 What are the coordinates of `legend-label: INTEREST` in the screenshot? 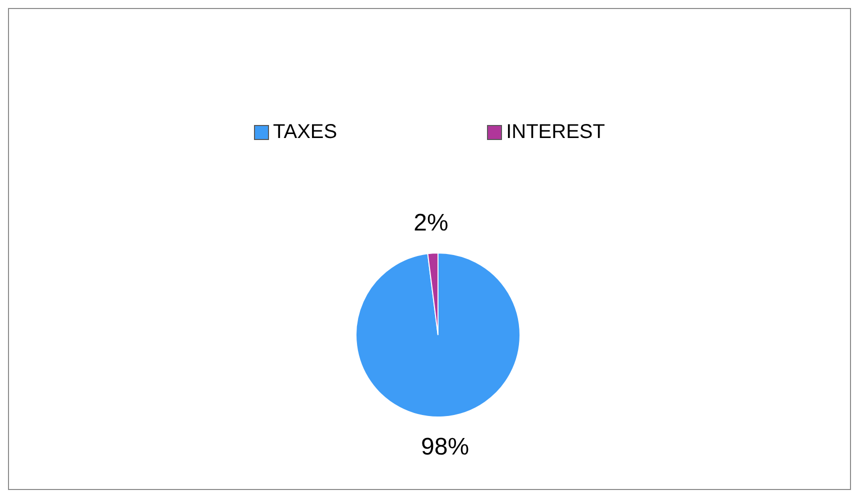 It's located at (555, 132).